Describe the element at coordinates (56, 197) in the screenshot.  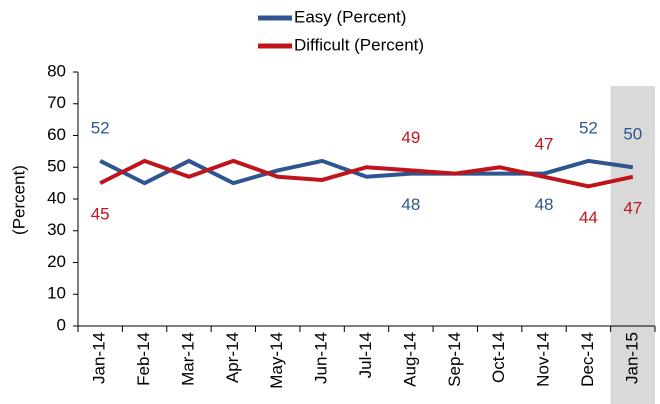
I see `y-tick-label: 40` at that location.